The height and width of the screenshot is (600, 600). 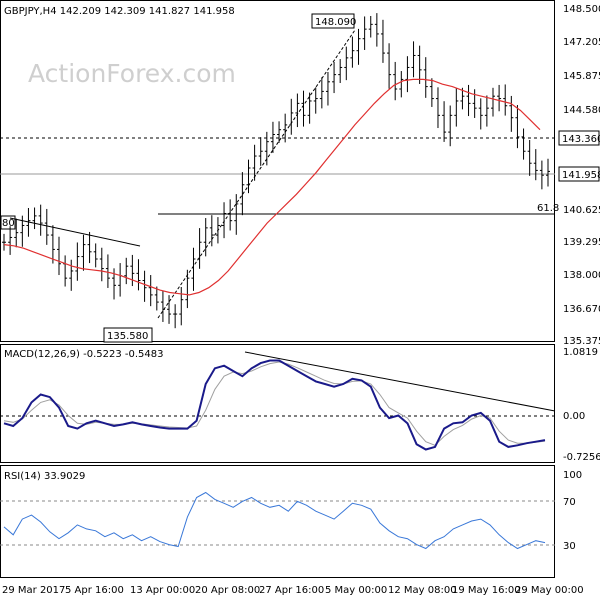 I want to click on resistance-tag-label: 143.360, so click(x=581, y=139).